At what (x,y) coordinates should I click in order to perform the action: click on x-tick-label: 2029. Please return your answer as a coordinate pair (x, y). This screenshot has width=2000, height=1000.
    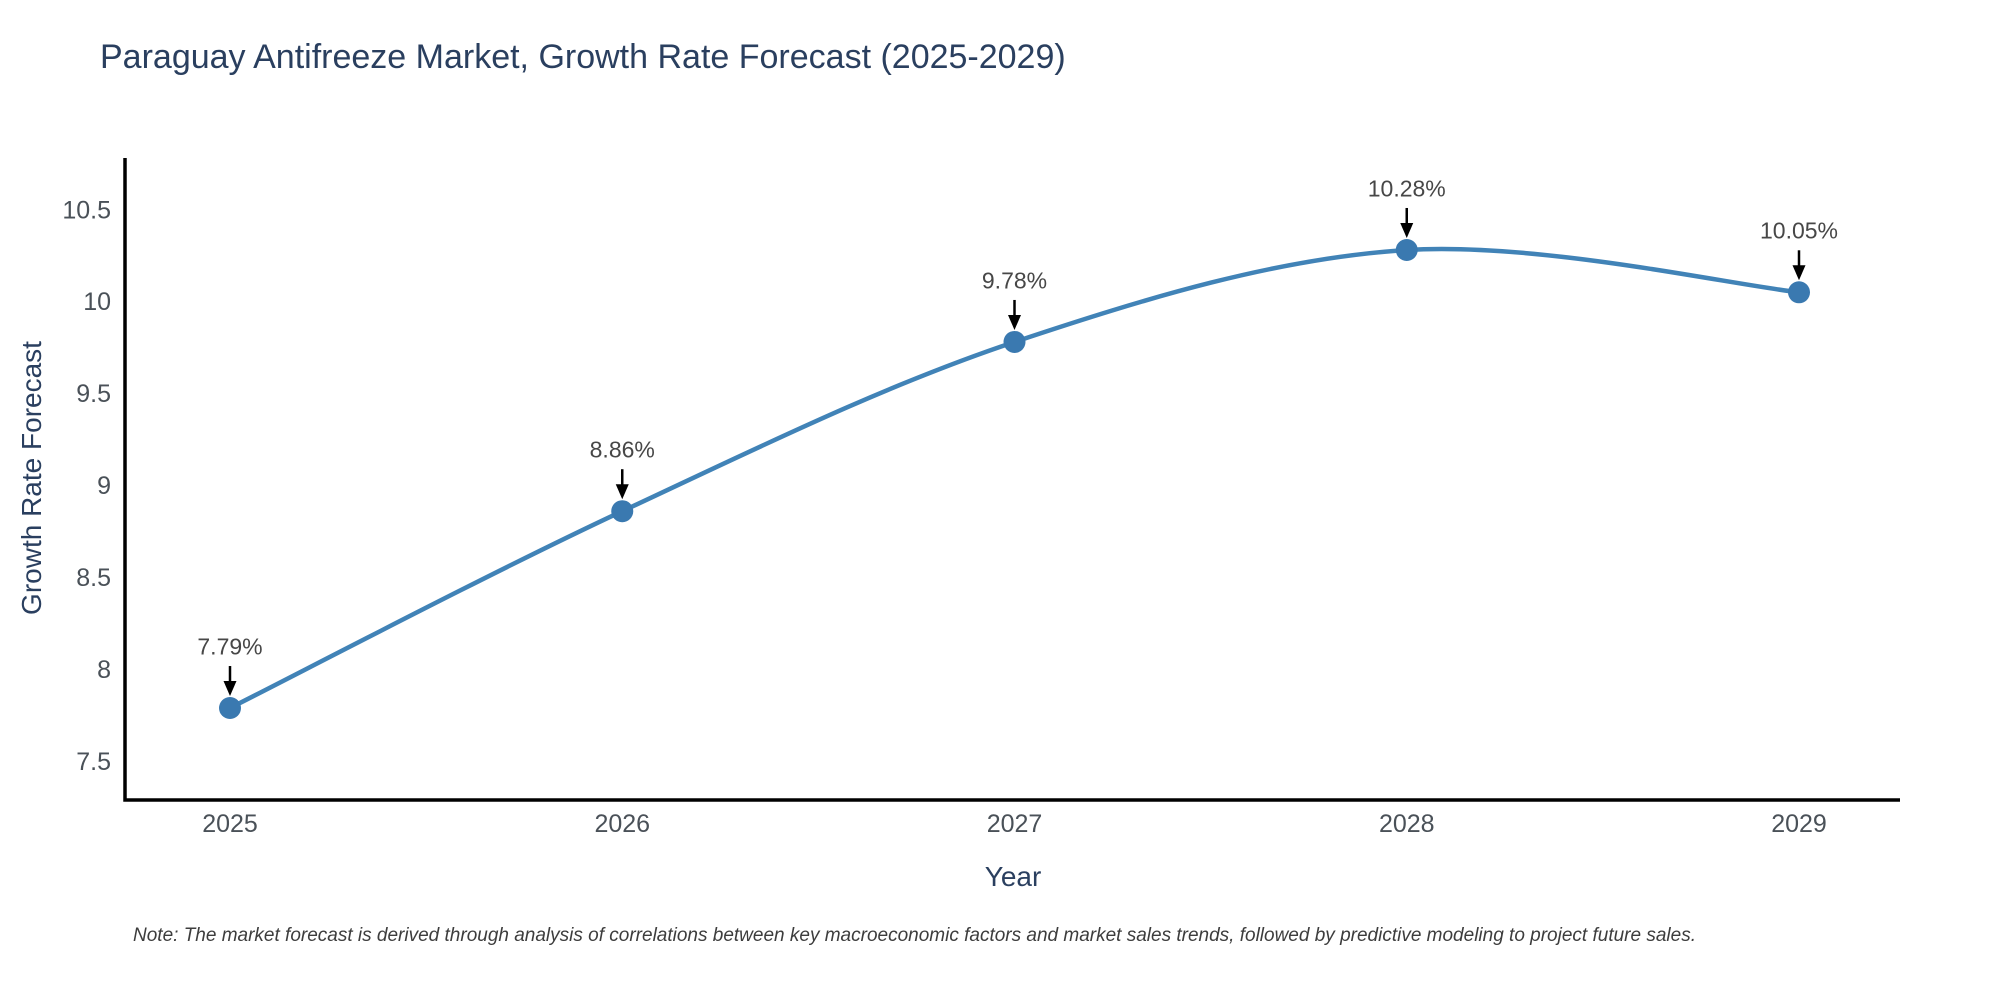
    Looking at the image, I should click on (1799, 824).